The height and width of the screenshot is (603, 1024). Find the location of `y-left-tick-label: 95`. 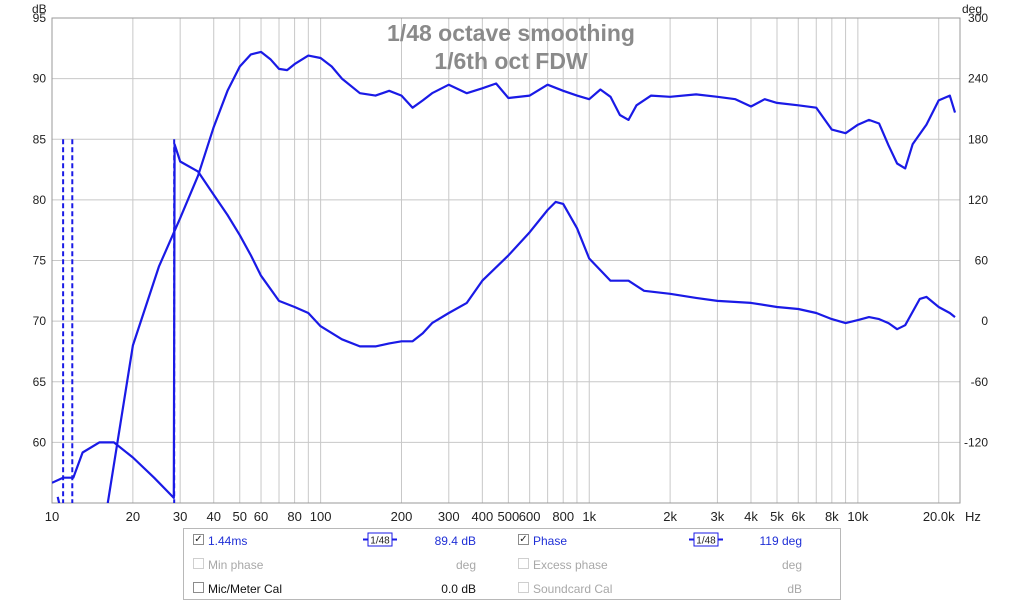

y-left-tick-label: 95 is located at coordinates (40, 18).